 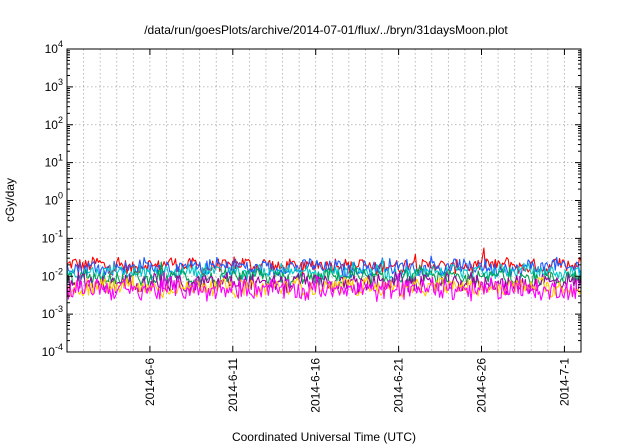 I want to click on y-tick-label: 10³, so click(x=54, y=85).